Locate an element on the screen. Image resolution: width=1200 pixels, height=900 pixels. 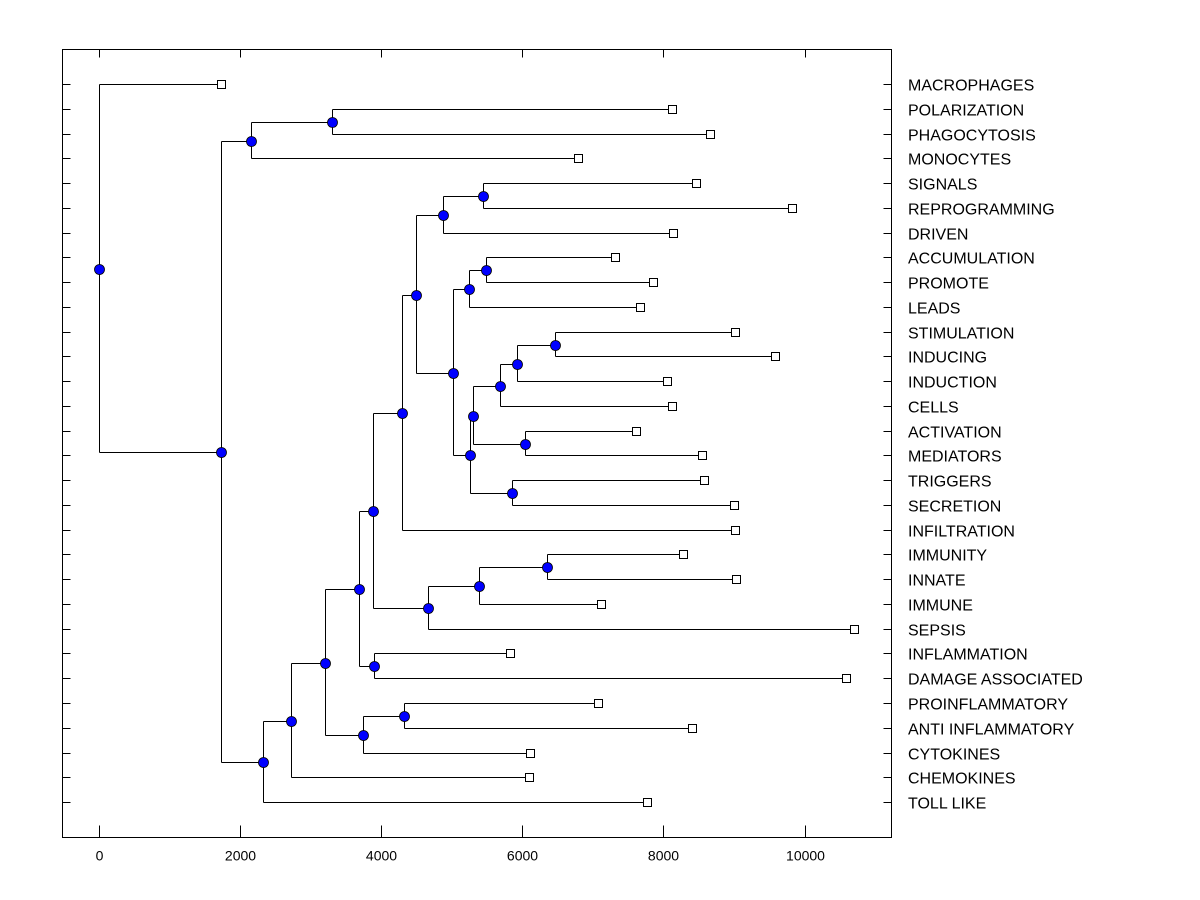
x-tick-label: 0 is located at coordinates (100, 856).